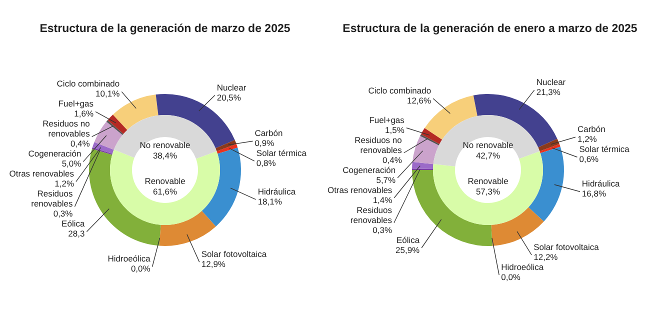 The width and height of the screenshot is (650, 331). Describe the element at coordinates (270, 201) in the screenshot. I see `data-label: 18,1%` at that location.